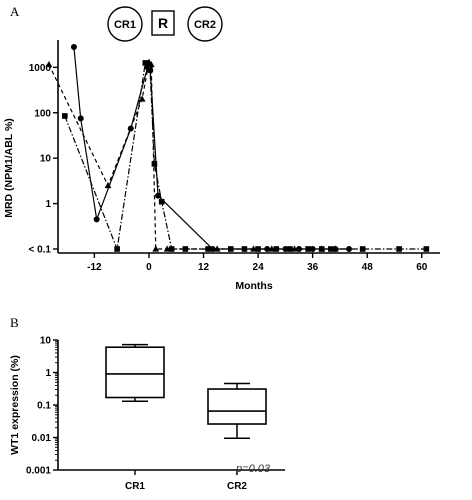 Image resolution: width=472 pixels, height=500 pixels. I want to click on wt1-x-tick-label: CR2, so click(237, 486).